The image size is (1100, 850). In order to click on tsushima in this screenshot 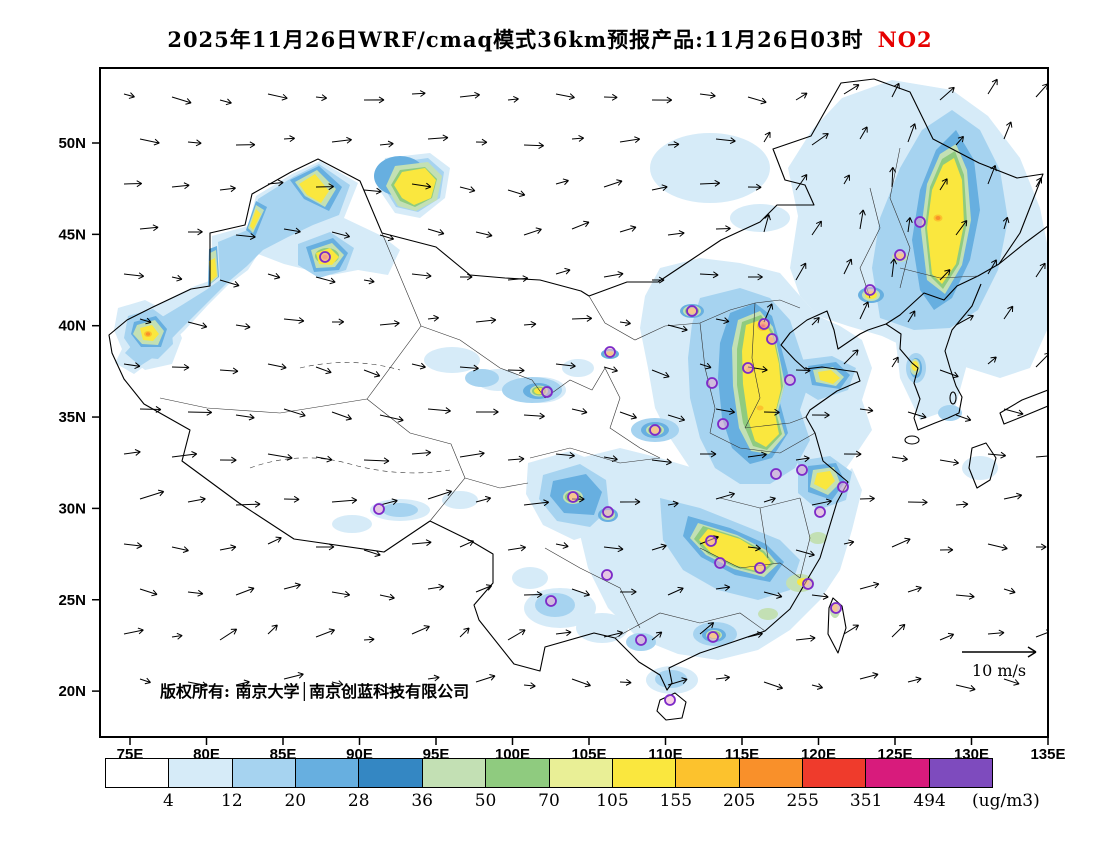, I will do `click(953, 398)`.